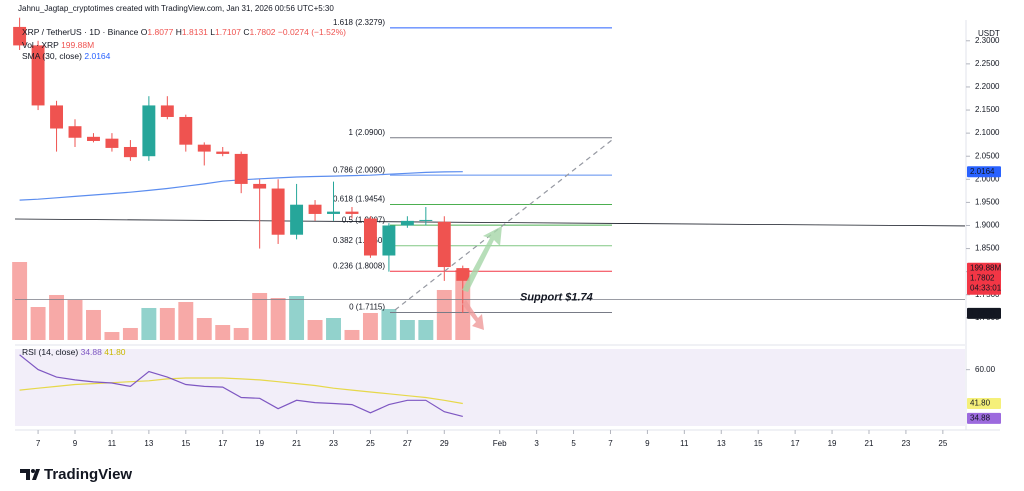  Describe the element at coordinates (38, 443) in the screenshot. I see `x-tick-label: 7` at that location.